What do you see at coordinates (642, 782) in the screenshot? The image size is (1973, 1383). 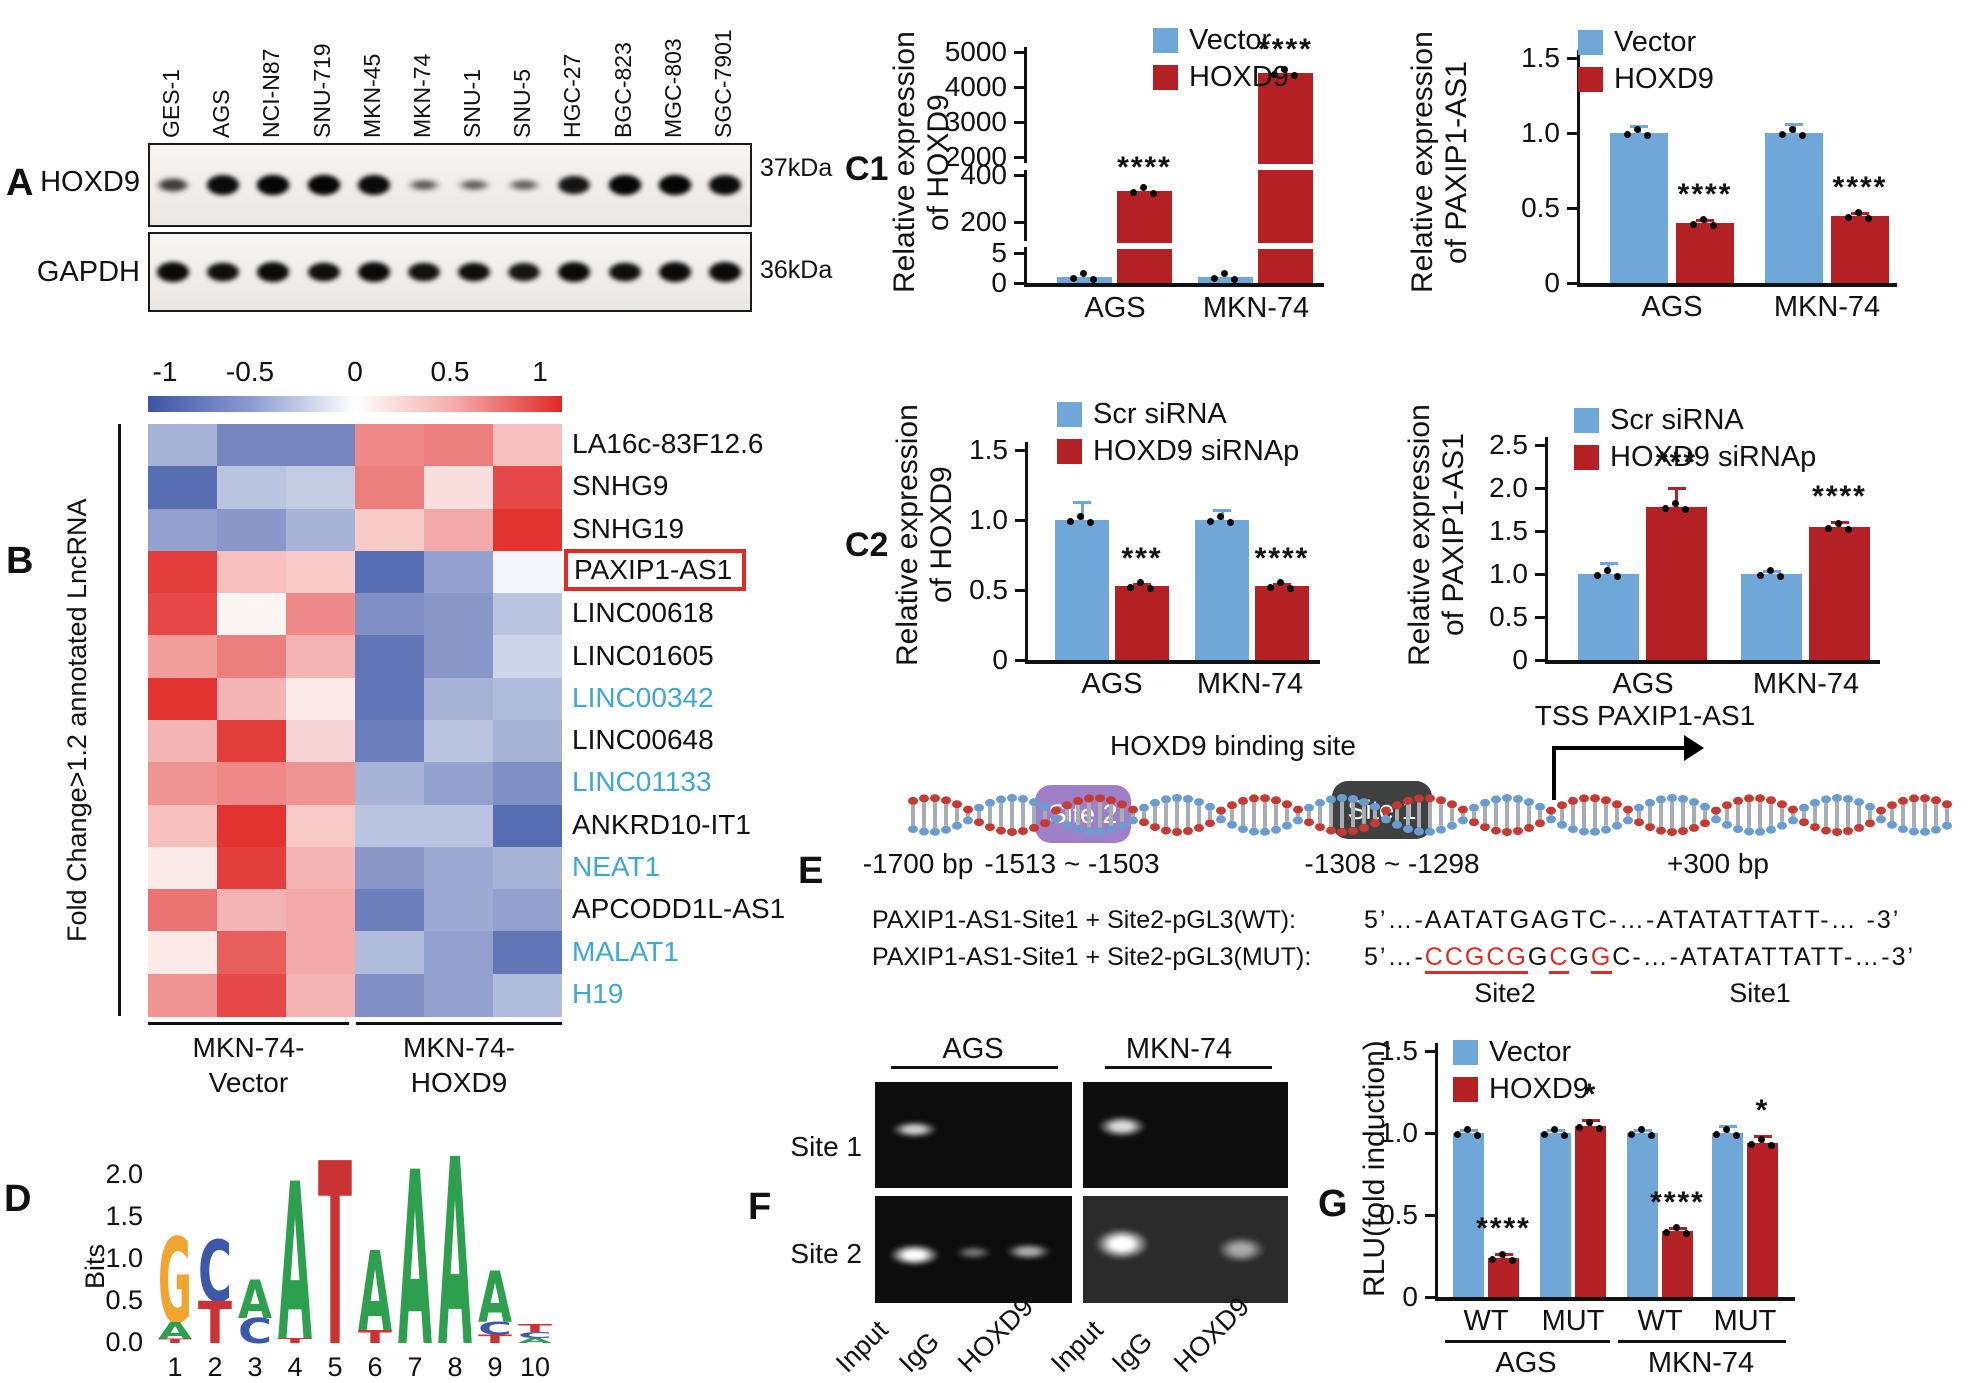 I see `heatmap-row-label: LINC01133` at bounding box center [642, 782].